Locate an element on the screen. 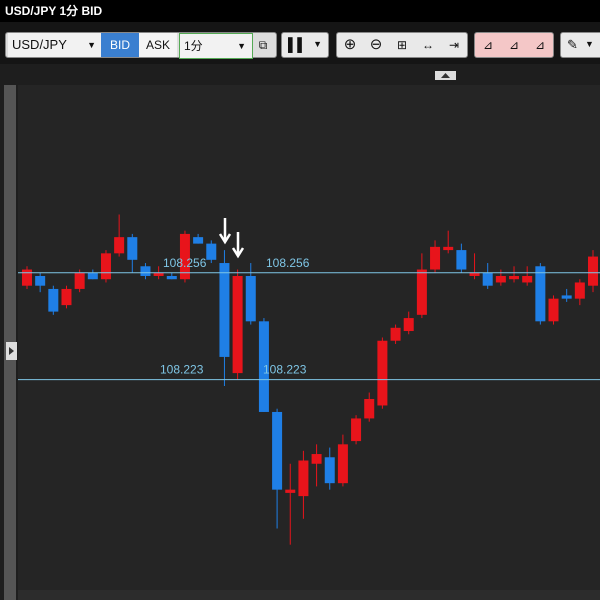 This screenshot has width=600, height=600. latest: ⇥ is located at coordinates (454, 45).